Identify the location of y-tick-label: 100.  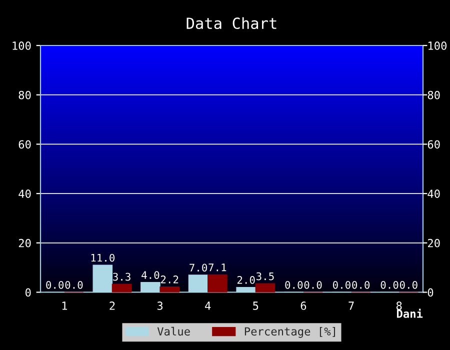
(21, 46).